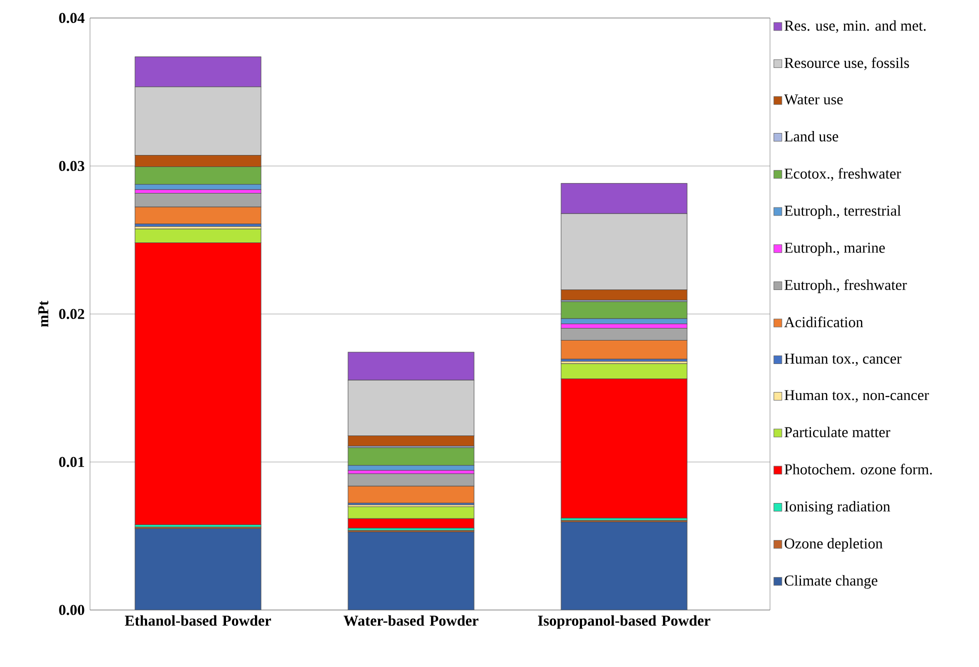 The image size is (979, 667). Describe the element at coordinates (843, 174) in the screenshot. I see `legend-label: Ecotox., freshwater` at that location.